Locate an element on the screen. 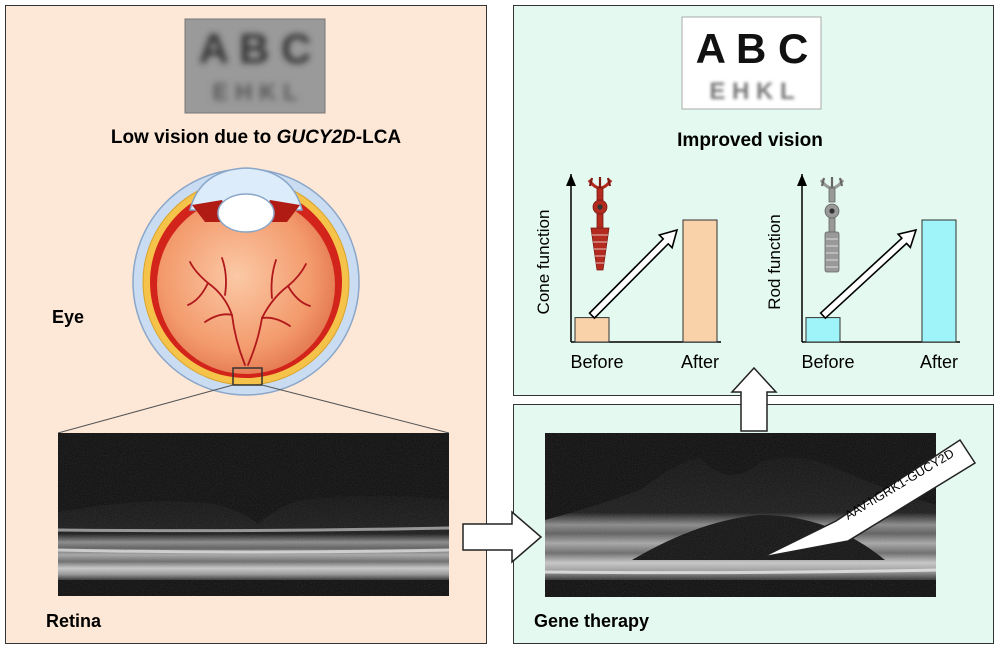 This screenshot has width=1001, height=650. low-vision-title: Low vision due to GUCY2D-LCA is located at coordinates (256, 137).